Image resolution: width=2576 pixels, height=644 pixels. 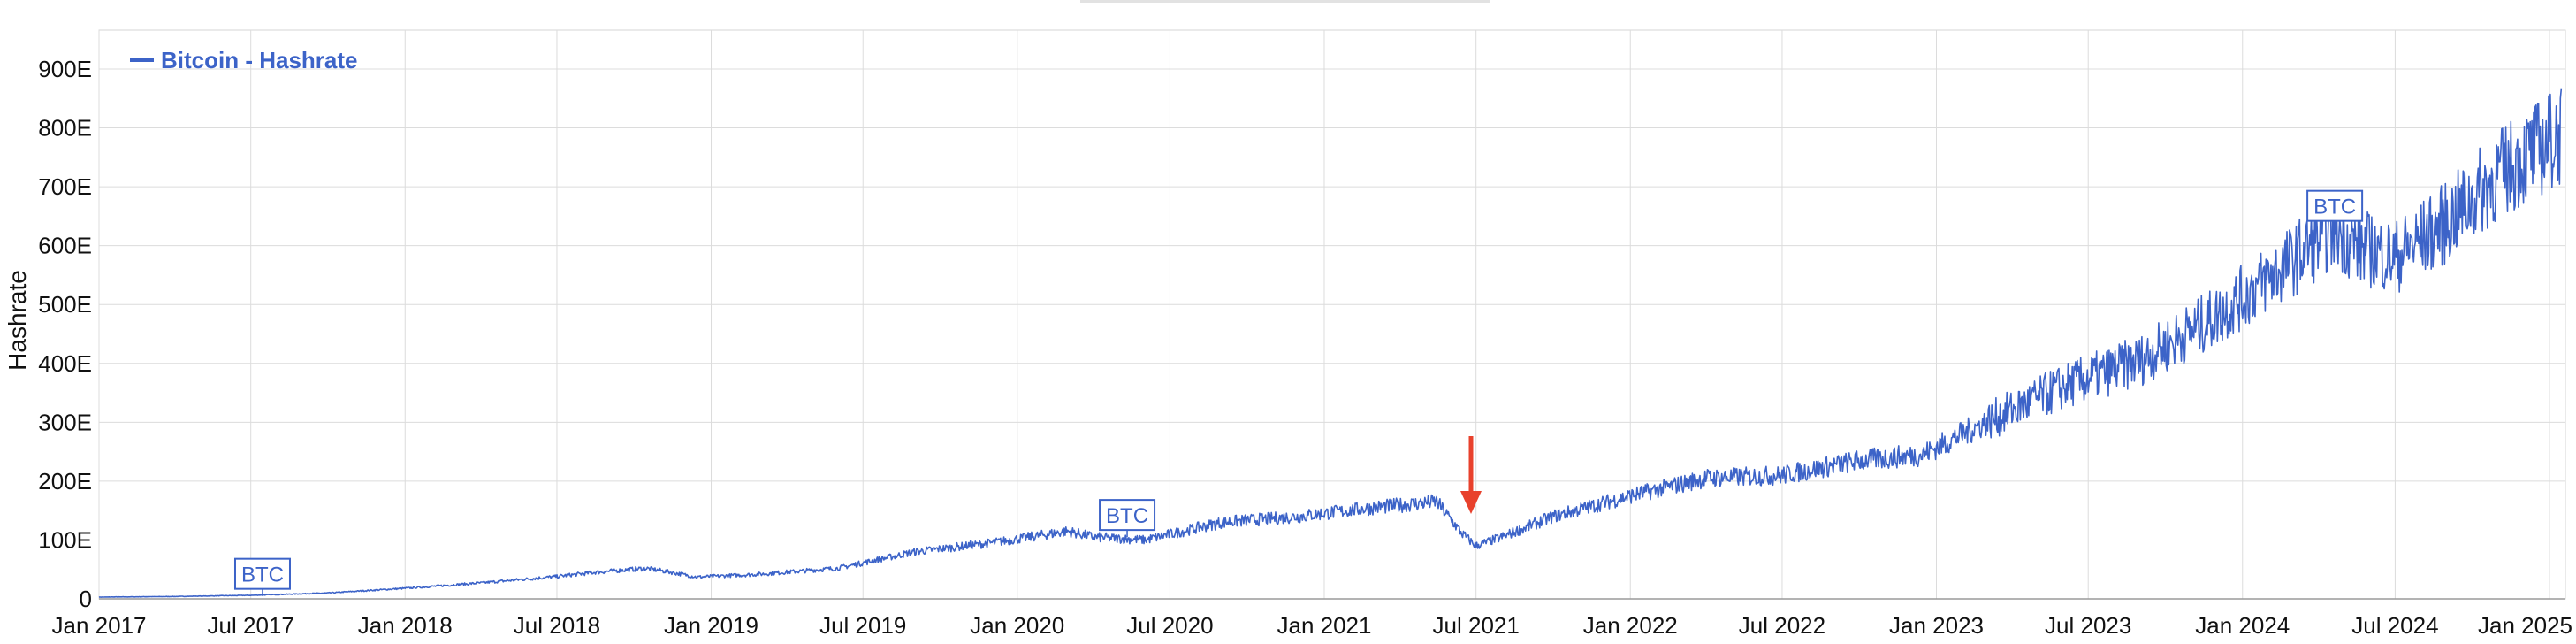 What do you see at coordinates (65, 481) in the screenshot?
I see `y-tick-label: 200E` at bounding box center [65, 481].